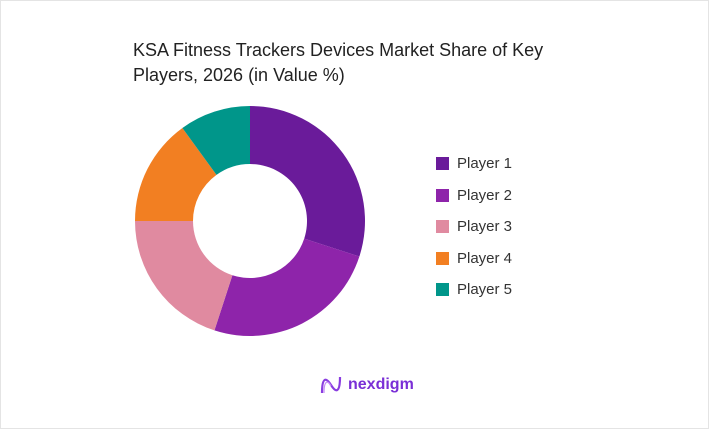 Image resolution: width=709 pixels, height=429 pixels. I want to click on legend: Player 1 Player 2 Player 3 Player 4 Player 5, so click(474, 227).